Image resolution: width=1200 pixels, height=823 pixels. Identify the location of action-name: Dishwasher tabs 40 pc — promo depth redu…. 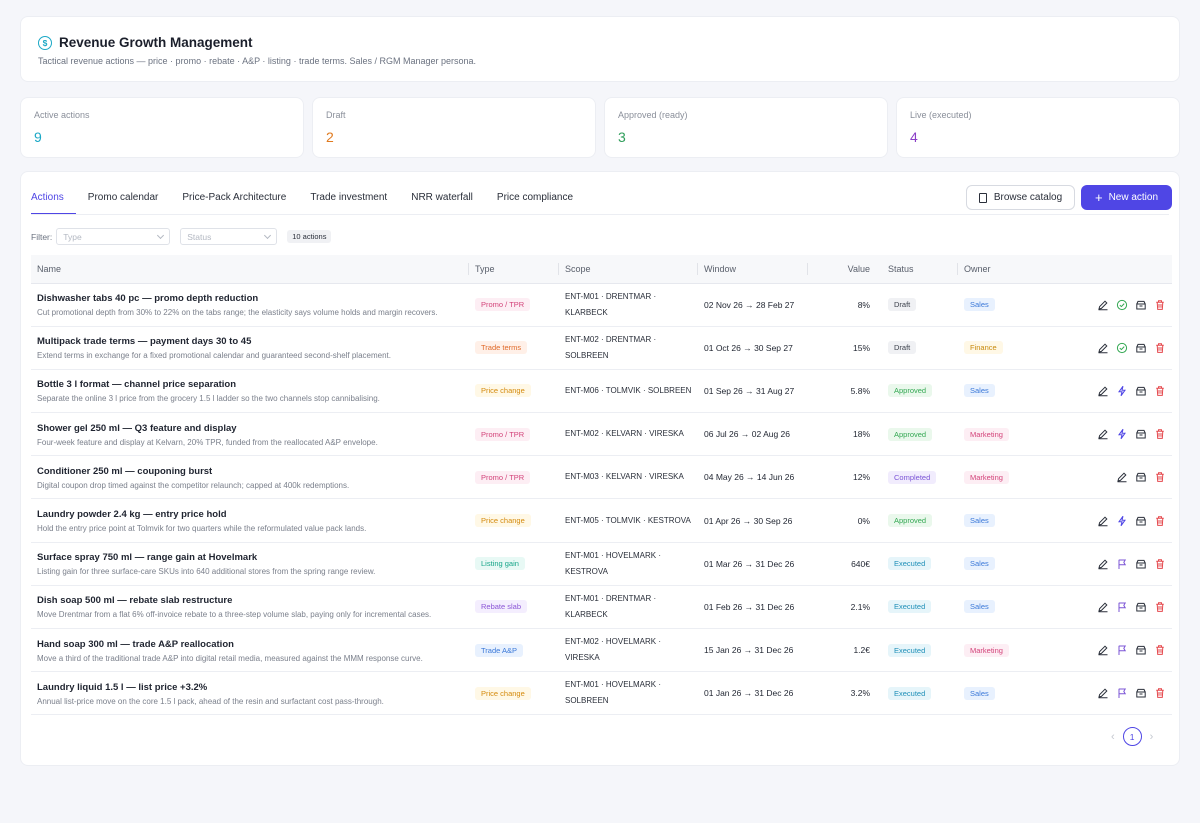
(148, 299).